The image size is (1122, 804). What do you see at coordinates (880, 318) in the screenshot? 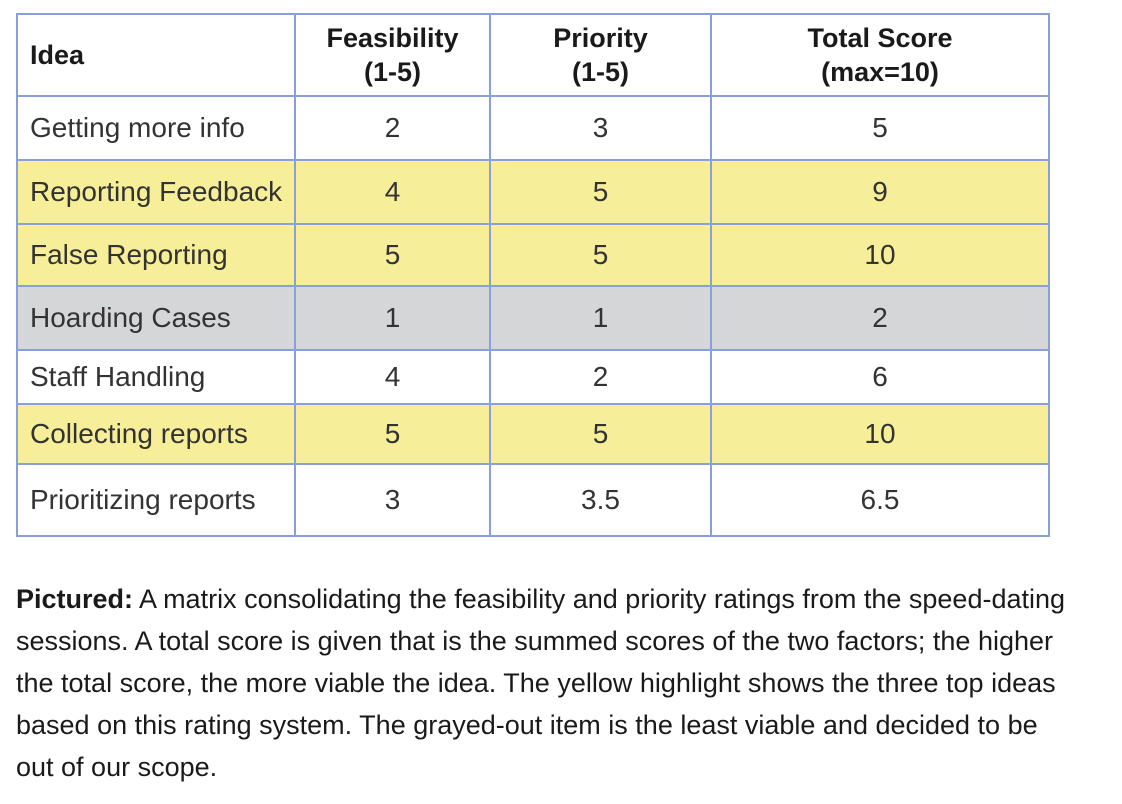
I see `total-score-cell: 2` at bounding box center [880, 318].